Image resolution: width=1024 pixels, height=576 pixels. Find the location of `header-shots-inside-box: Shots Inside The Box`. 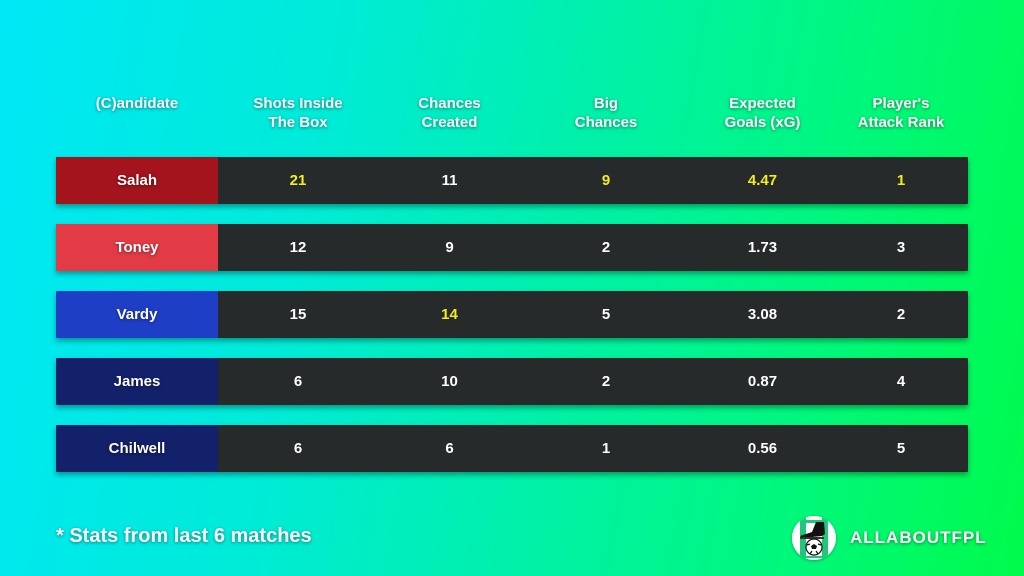

header-shots-inside-box: Shots Inside The Box is located at coordinates (298, 113).